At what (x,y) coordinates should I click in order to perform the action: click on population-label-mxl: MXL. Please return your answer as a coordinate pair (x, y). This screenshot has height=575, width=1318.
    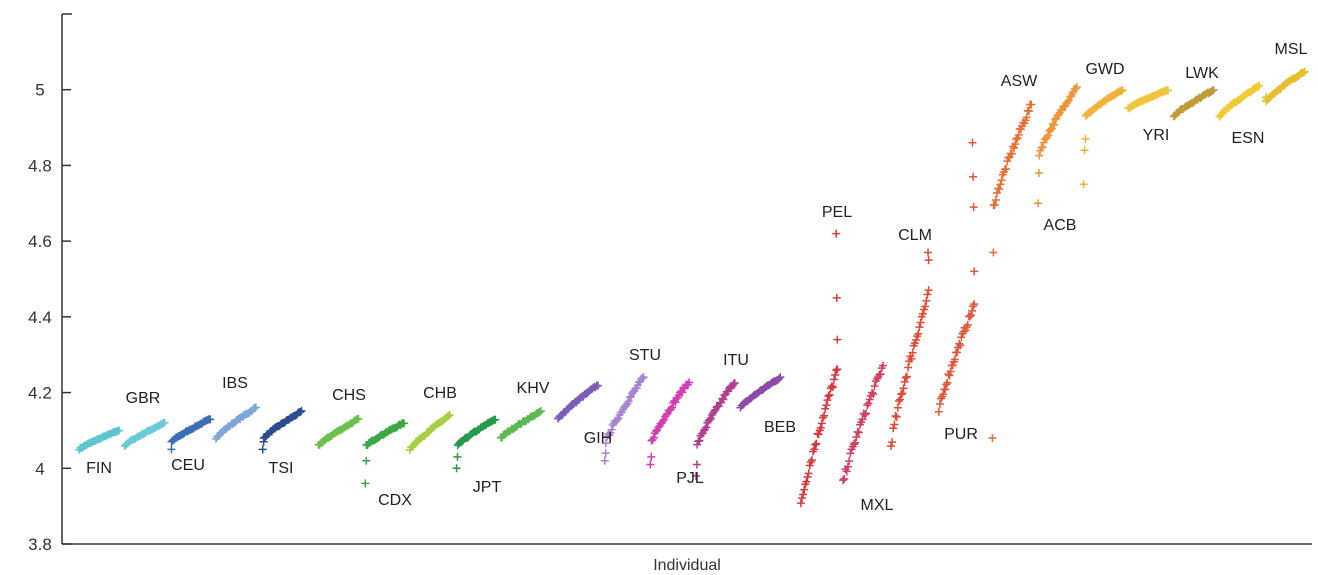
    Looking at the image, I should click on (877, 505).